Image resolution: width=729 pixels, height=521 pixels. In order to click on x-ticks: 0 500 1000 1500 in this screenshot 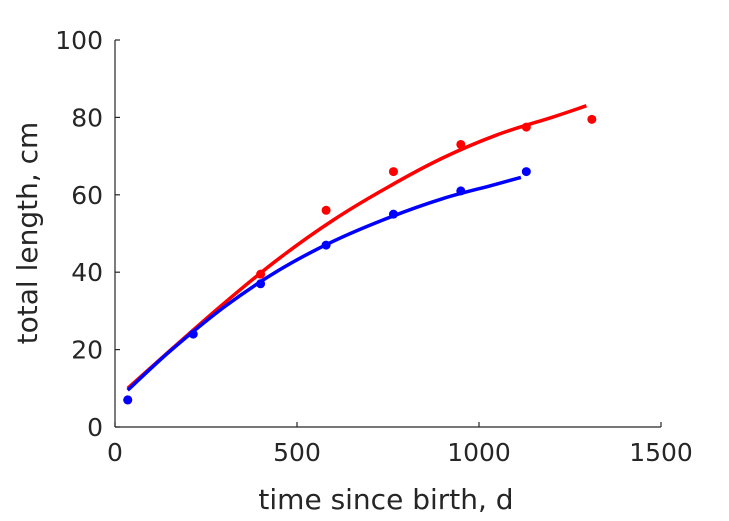, I will do `click(400, 444)`.